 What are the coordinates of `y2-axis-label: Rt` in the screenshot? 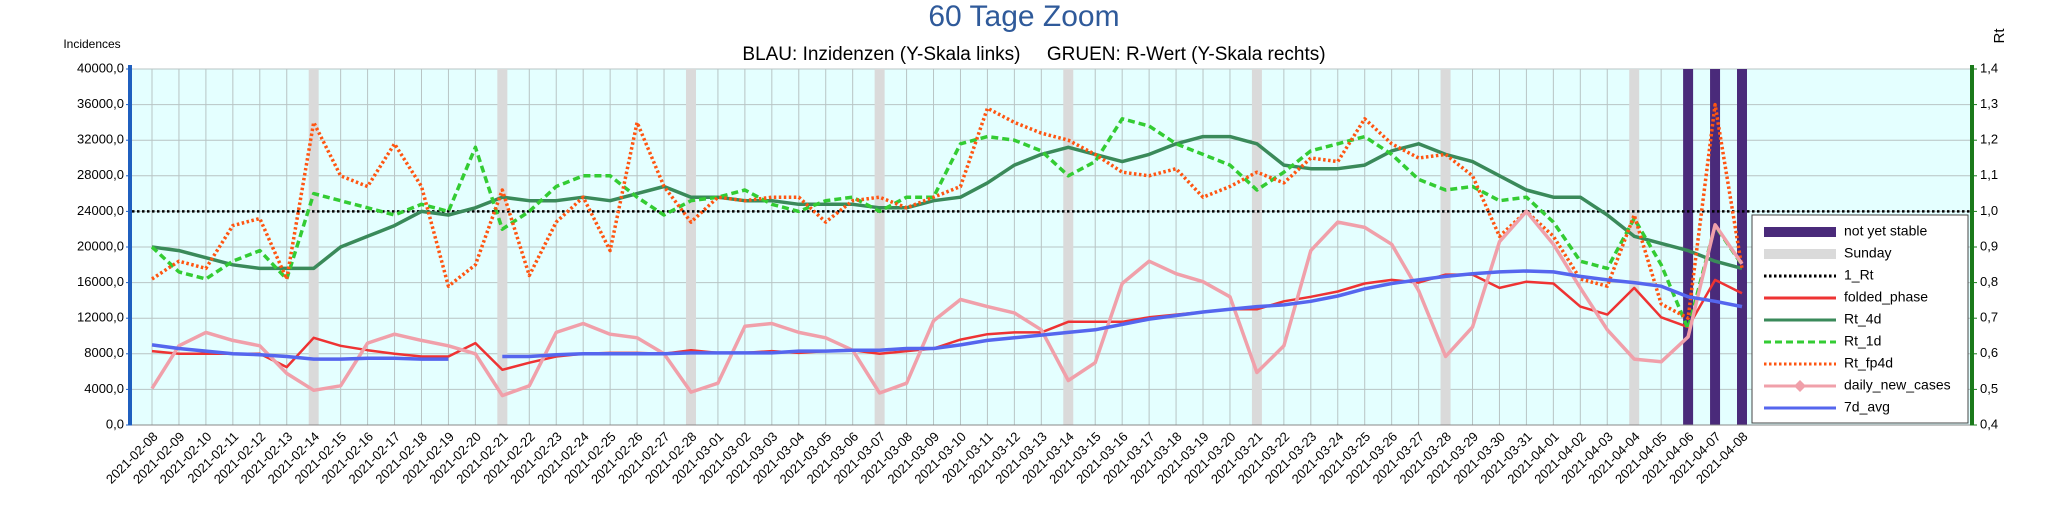 It's located at (1999, 36).